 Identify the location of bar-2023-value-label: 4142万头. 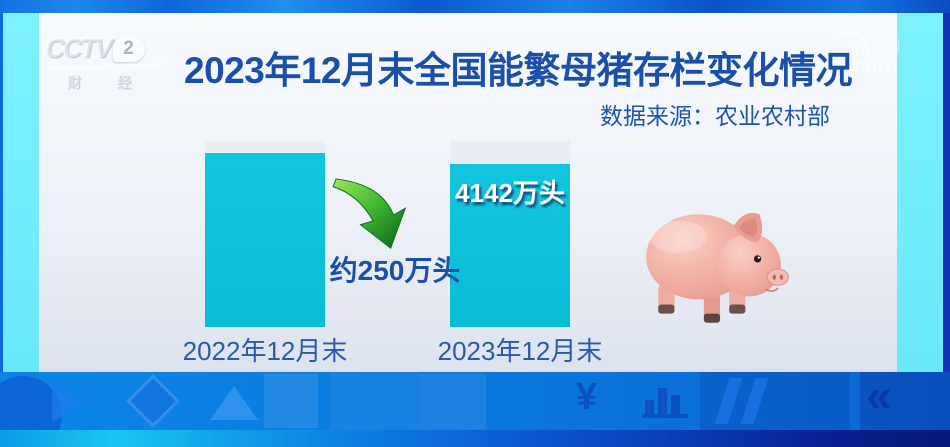
(510, 193).